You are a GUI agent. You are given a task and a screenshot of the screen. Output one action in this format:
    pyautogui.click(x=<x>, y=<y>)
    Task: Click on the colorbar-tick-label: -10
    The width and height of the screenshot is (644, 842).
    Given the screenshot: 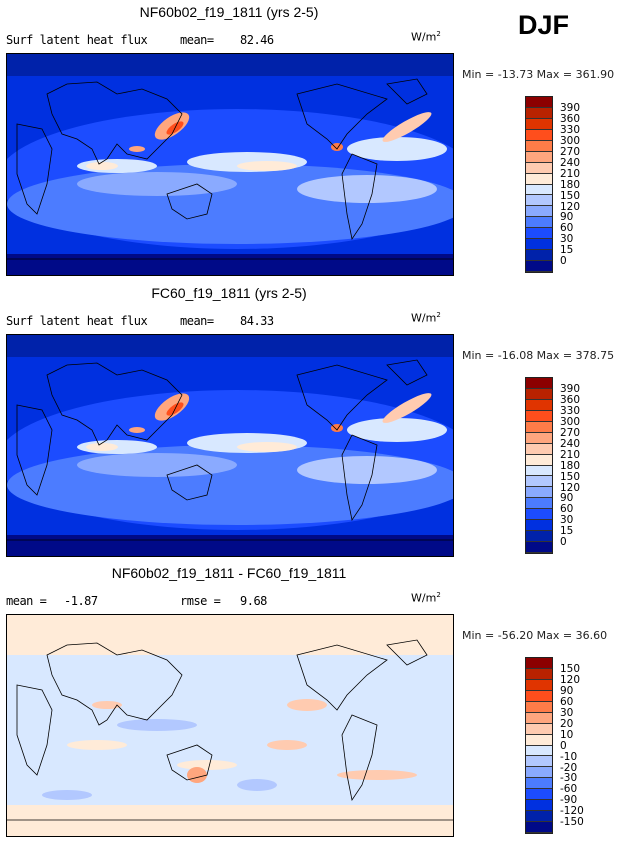 What is the action you would take?
    pyautogui.click(x=569, y=756)
    